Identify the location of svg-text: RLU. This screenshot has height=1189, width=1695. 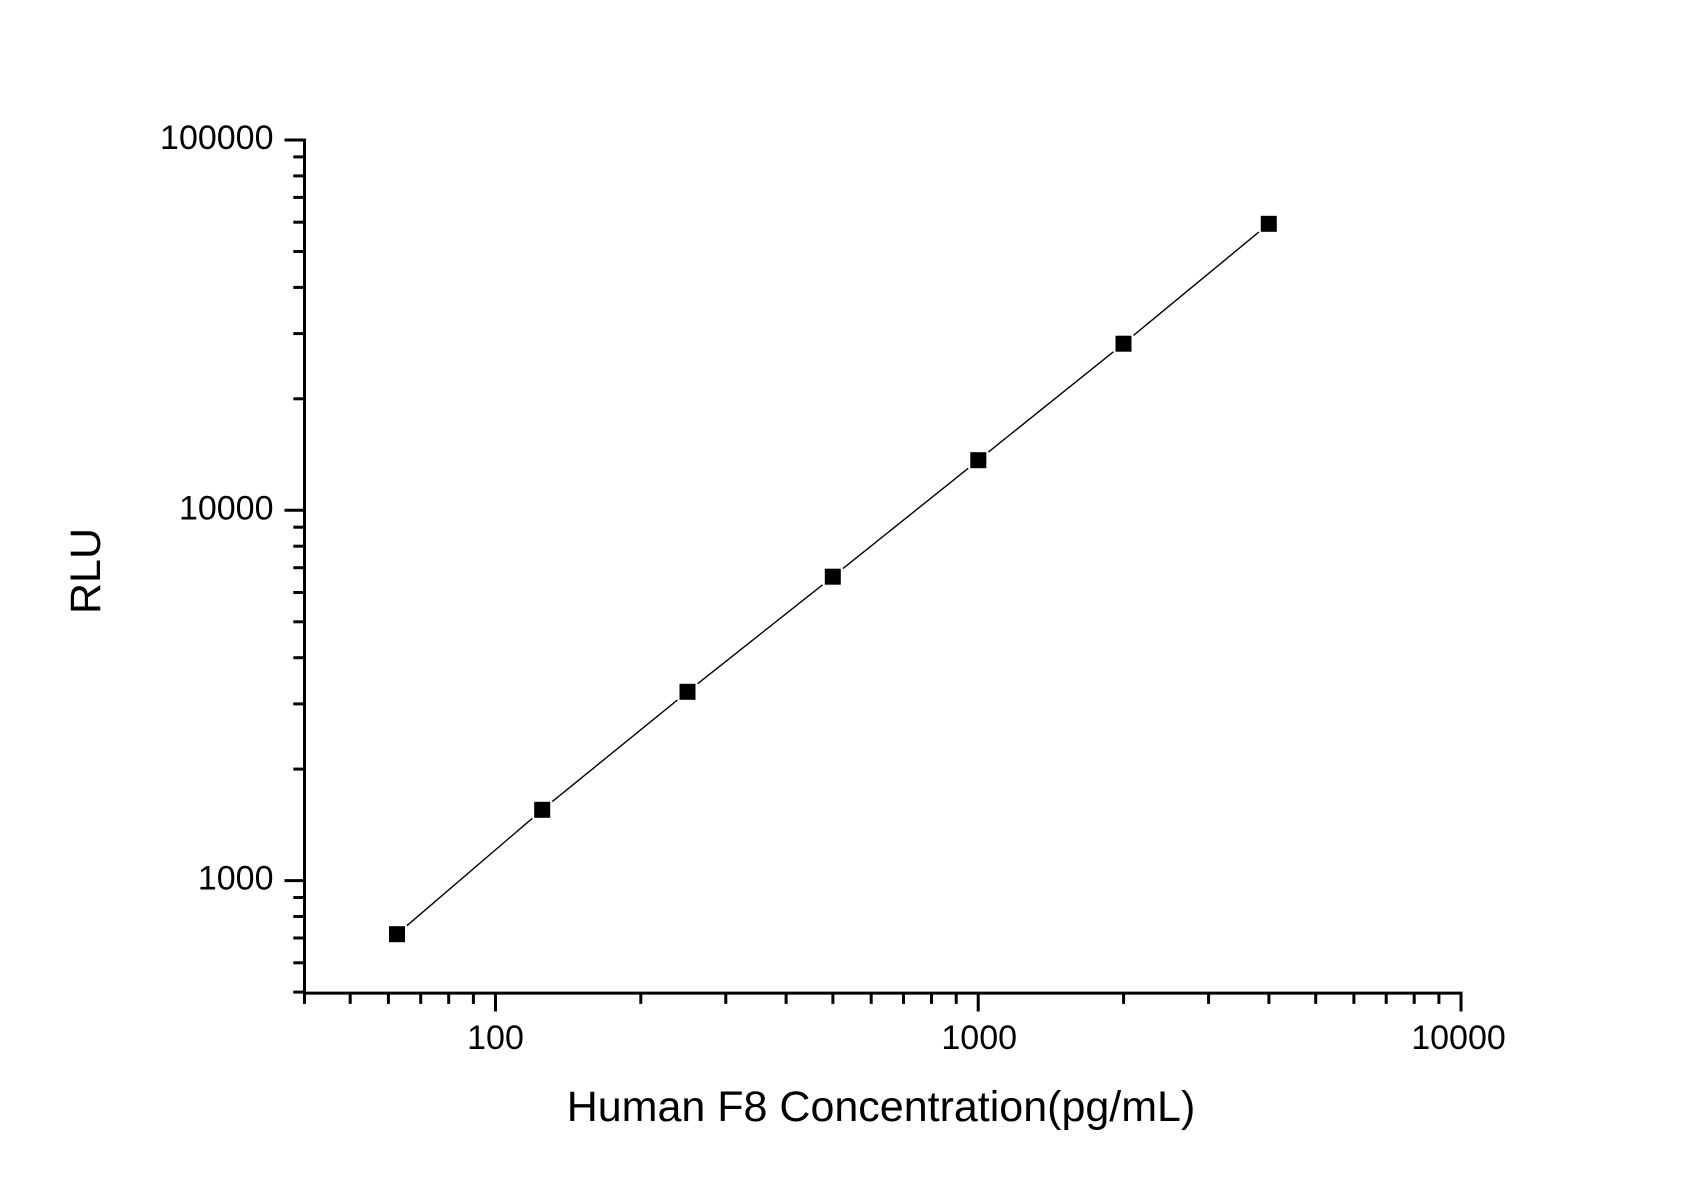
(86, 571).